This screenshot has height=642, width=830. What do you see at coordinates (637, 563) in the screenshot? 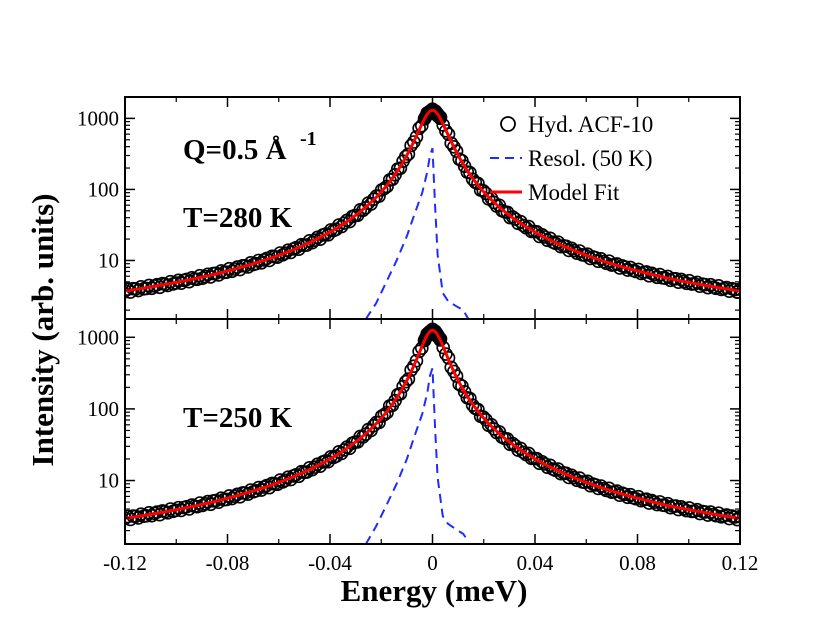
I see `x-tick-label: 0.08` at bounding box center [637, 563].